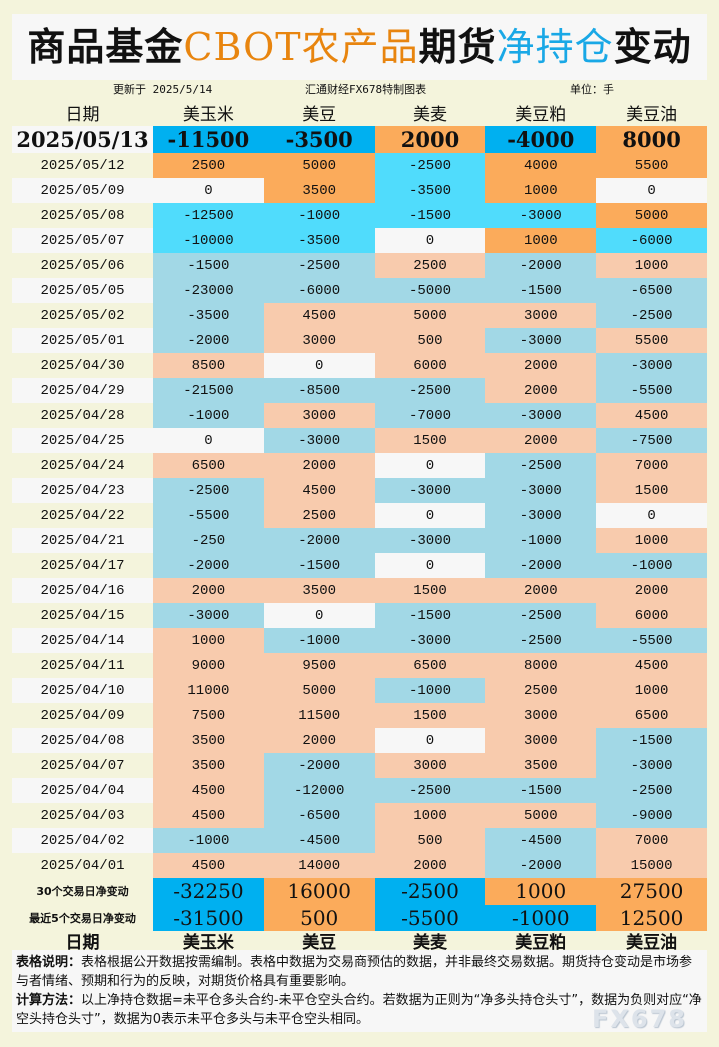 This screenshot has height=1047, width=719. What do you see at coordinates (82, 690) in the screenshot?
I see `date-cell: 2025/04/10` at bounding box center [82, 690].